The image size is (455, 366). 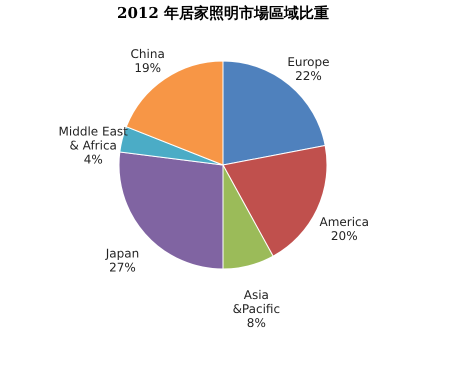 What do you see at coordinates (308, 75) in the screenshot?
I see `data-label: 22%` at bounding box center [308, 75].